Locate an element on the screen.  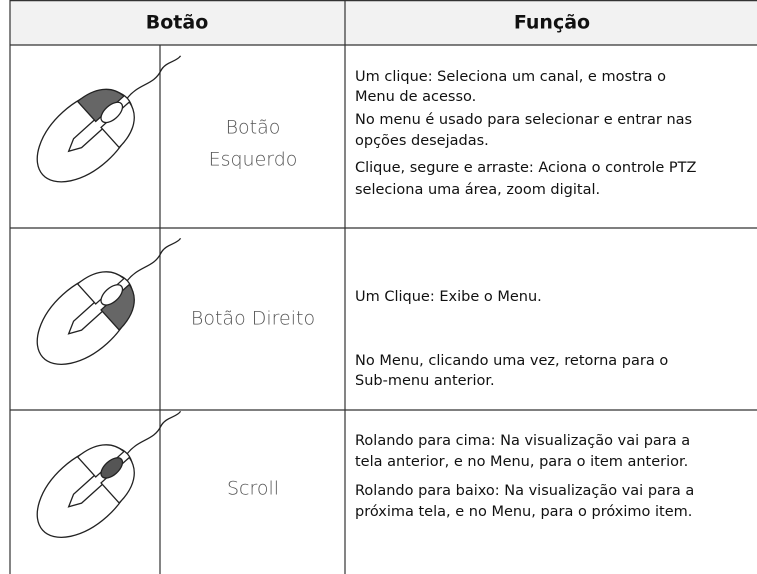
header-bg is located at coordinates (383, 22).